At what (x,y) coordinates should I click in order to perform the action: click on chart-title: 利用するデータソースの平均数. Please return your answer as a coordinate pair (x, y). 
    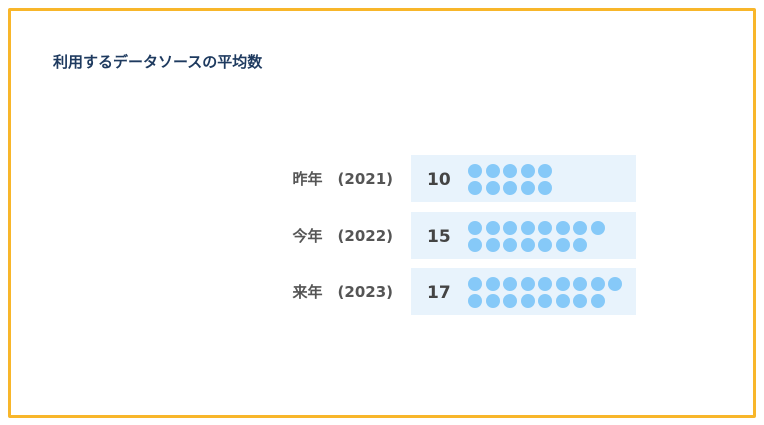
    Looking at the image, I should click on (158, 62).